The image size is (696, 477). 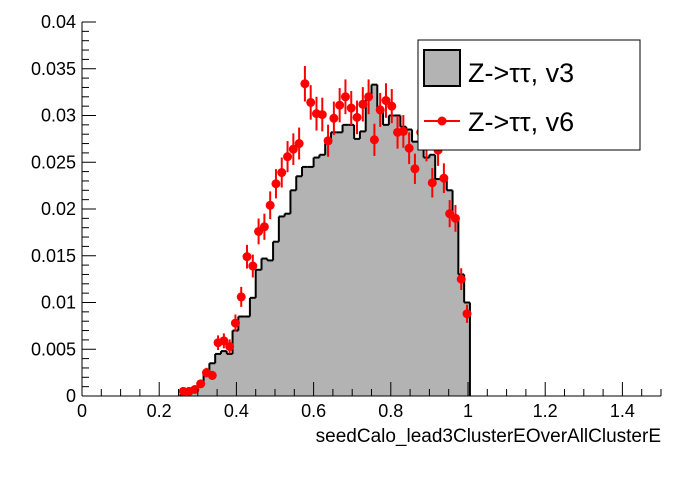 I want to click on x-tick-label: 0.4, so click(x=236, y=411).